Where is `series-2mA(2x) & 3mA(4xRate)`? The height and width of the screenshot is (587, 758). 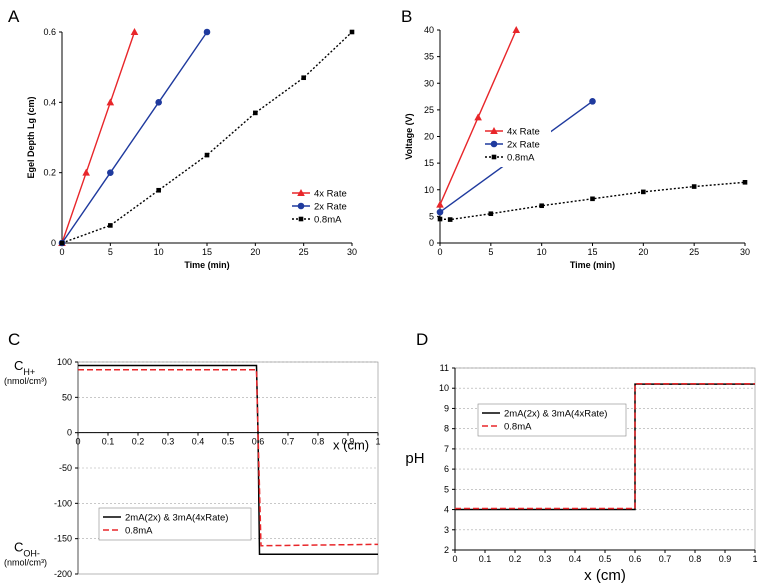
series-2mA(2x) & 3mA(4xRate) is located at coordinates (605, 447).